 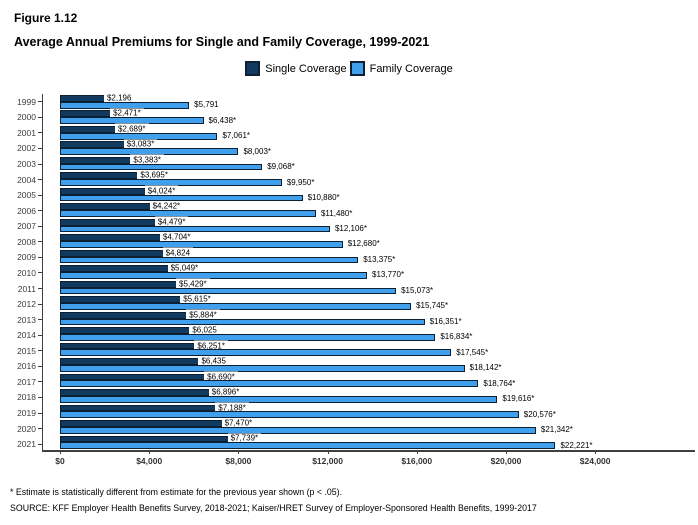 What do you see at coordinates (266, 337) in the screenshot?
I see `family-coverage-bar: $16,834*` at bounding box center [266, 337].